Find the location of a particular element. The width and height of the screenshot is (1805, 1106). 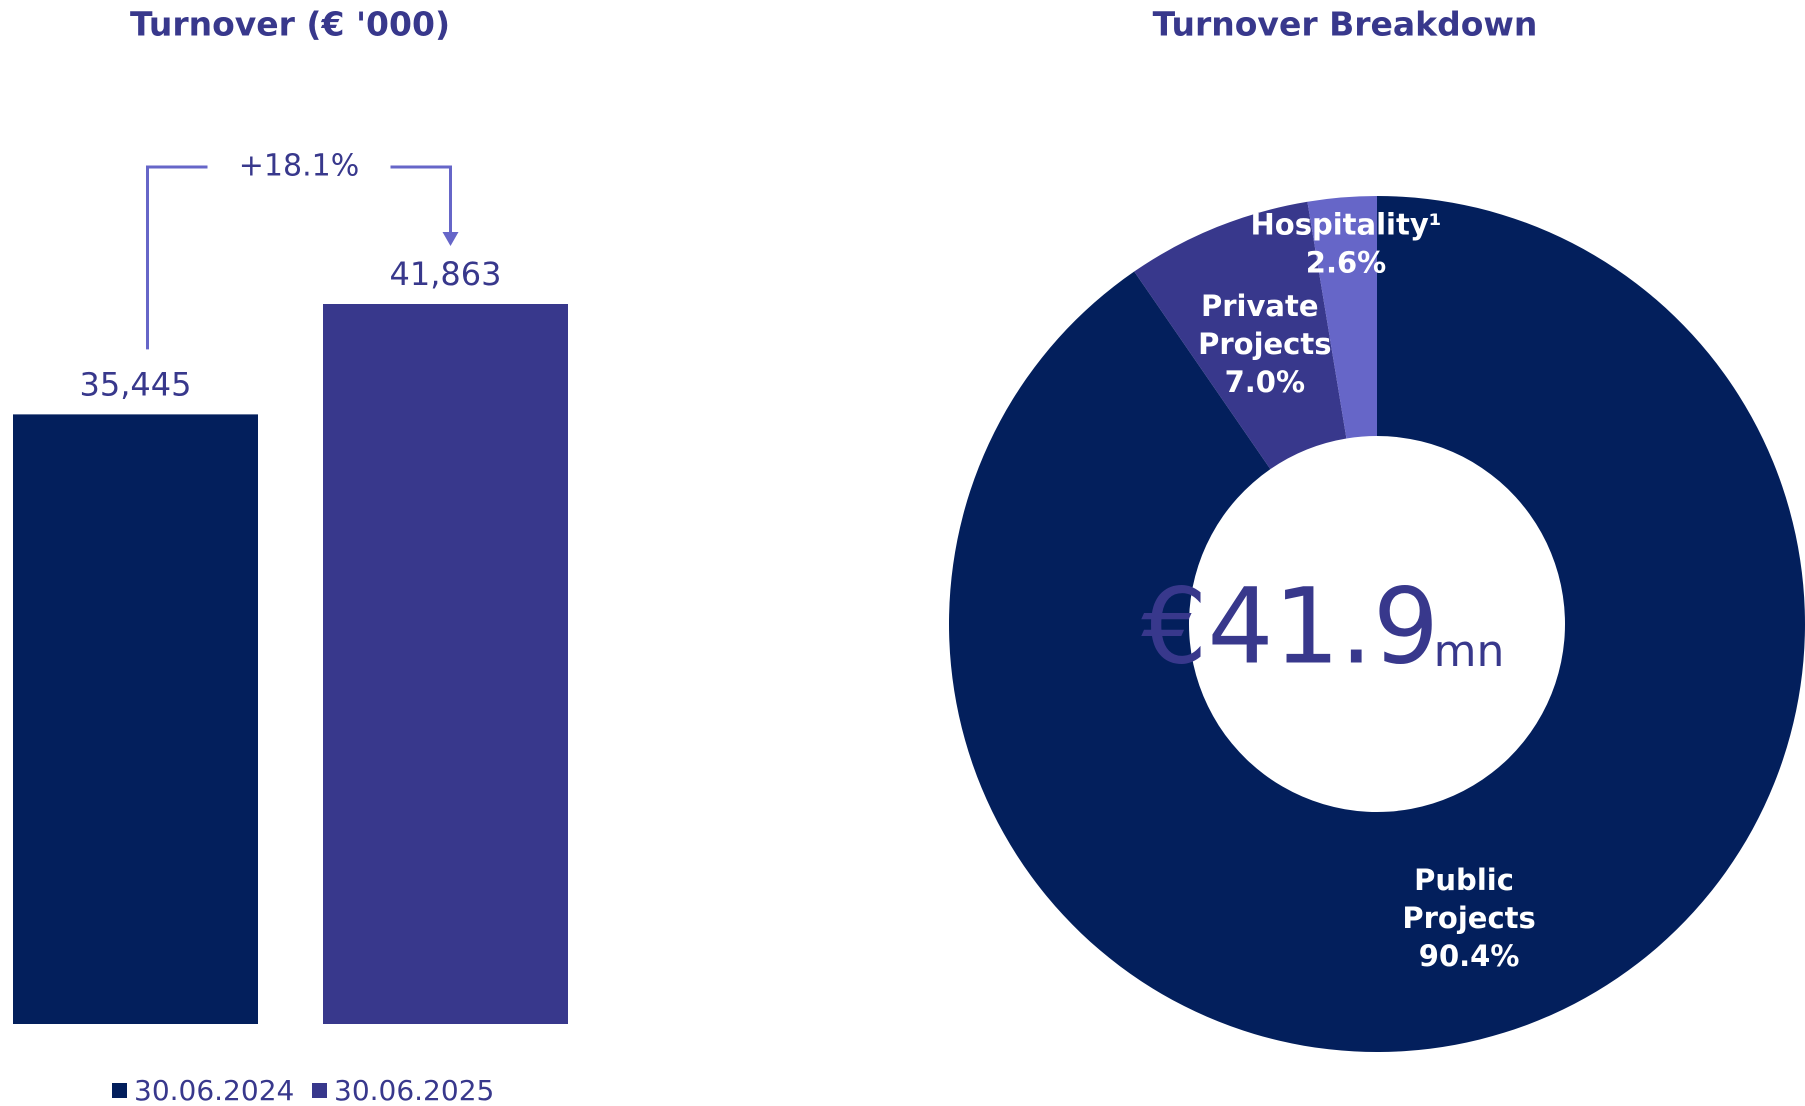

growth-annotation: +18.1% is located at coordinates (299, 166).